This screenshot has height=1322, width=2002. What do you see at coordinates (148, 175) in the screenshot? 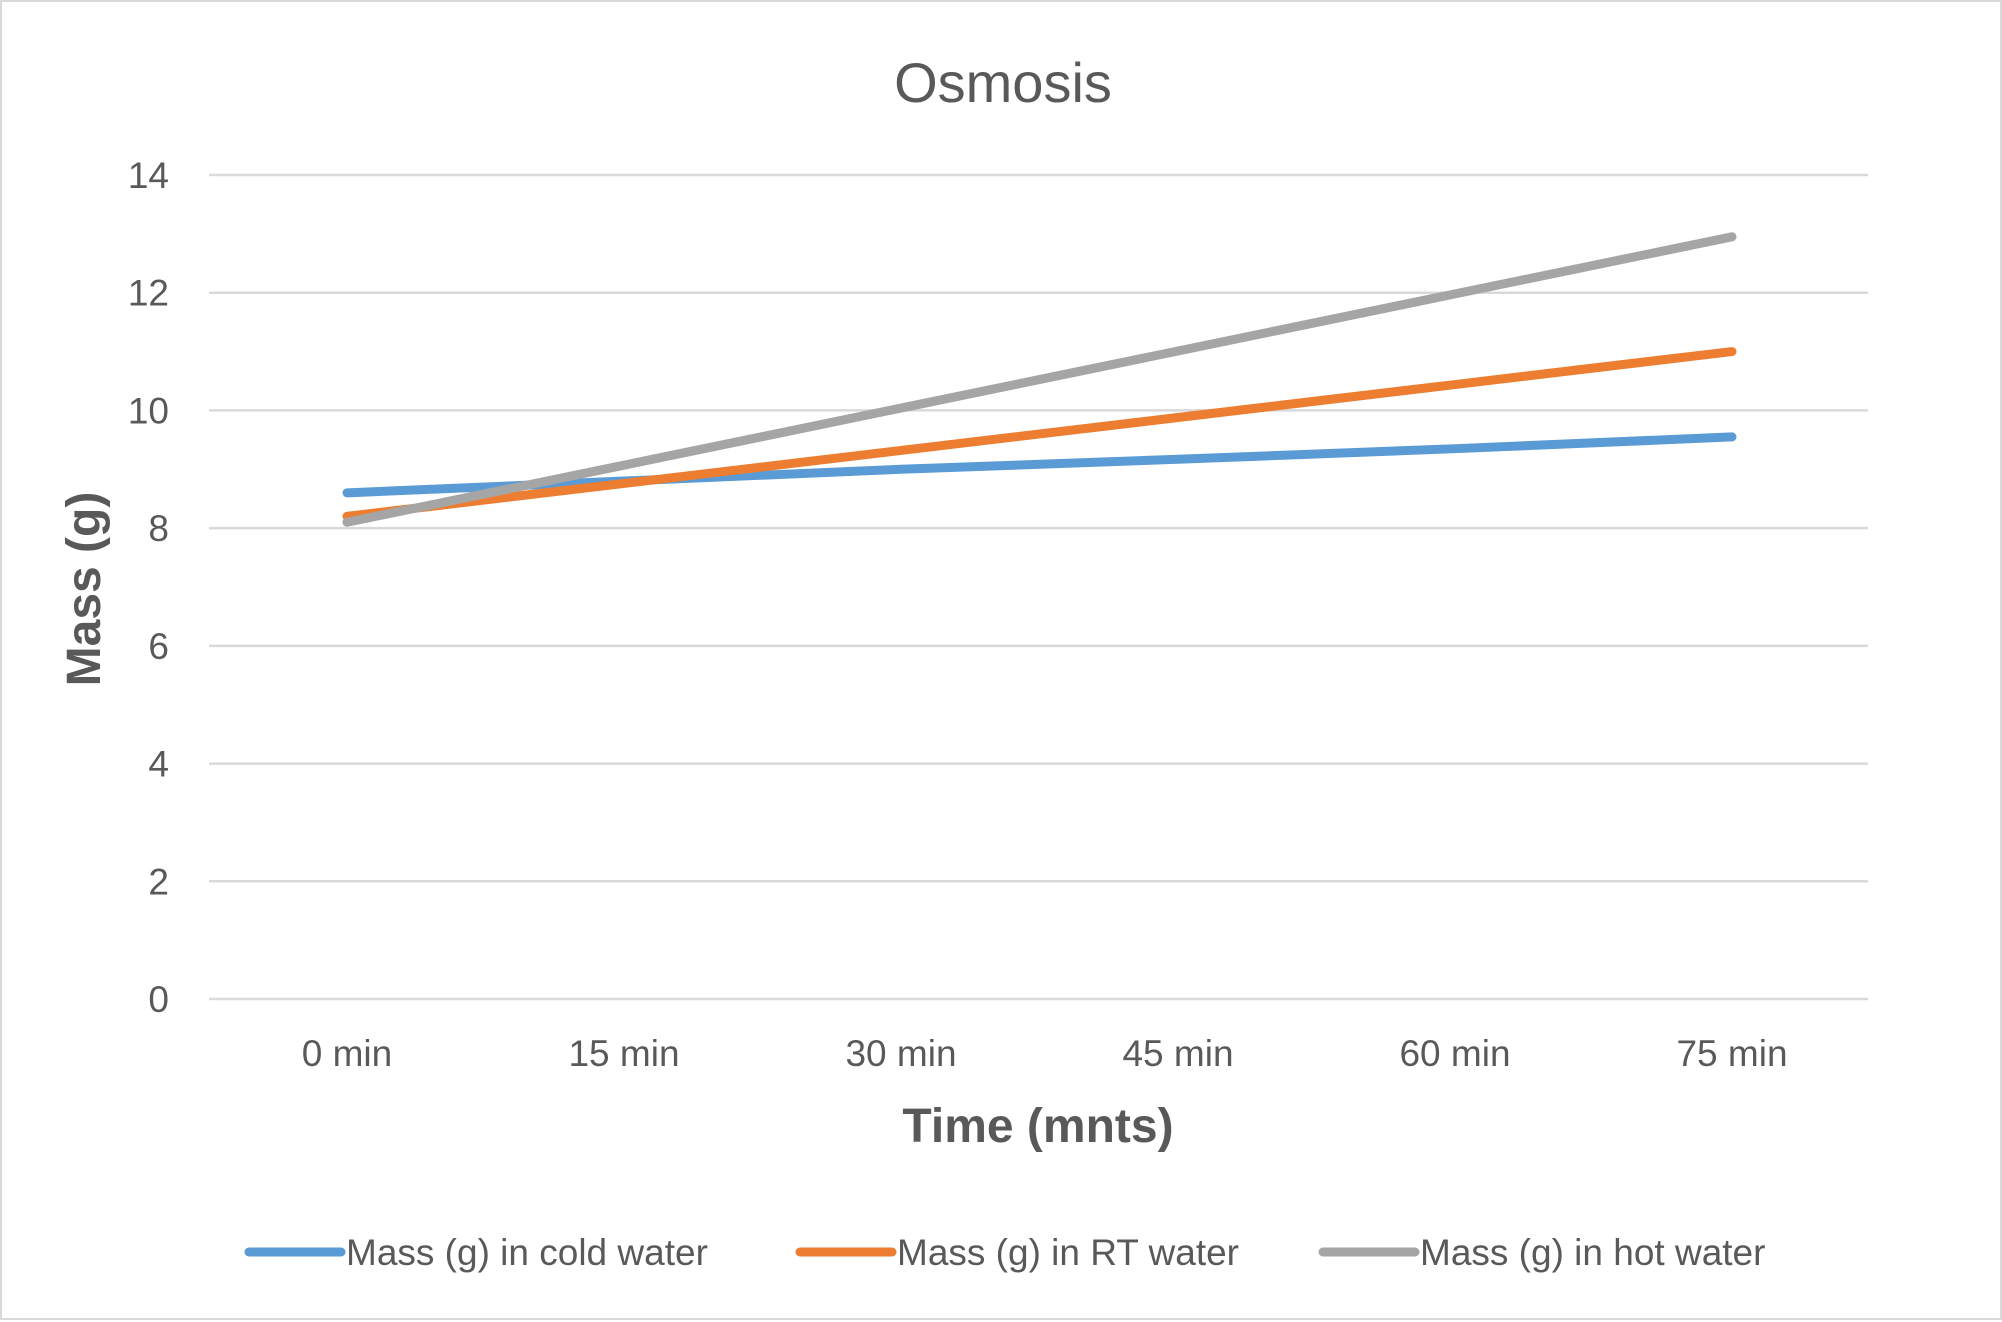
I see `y-tick-label: 14` at bounding box center [148, 175].